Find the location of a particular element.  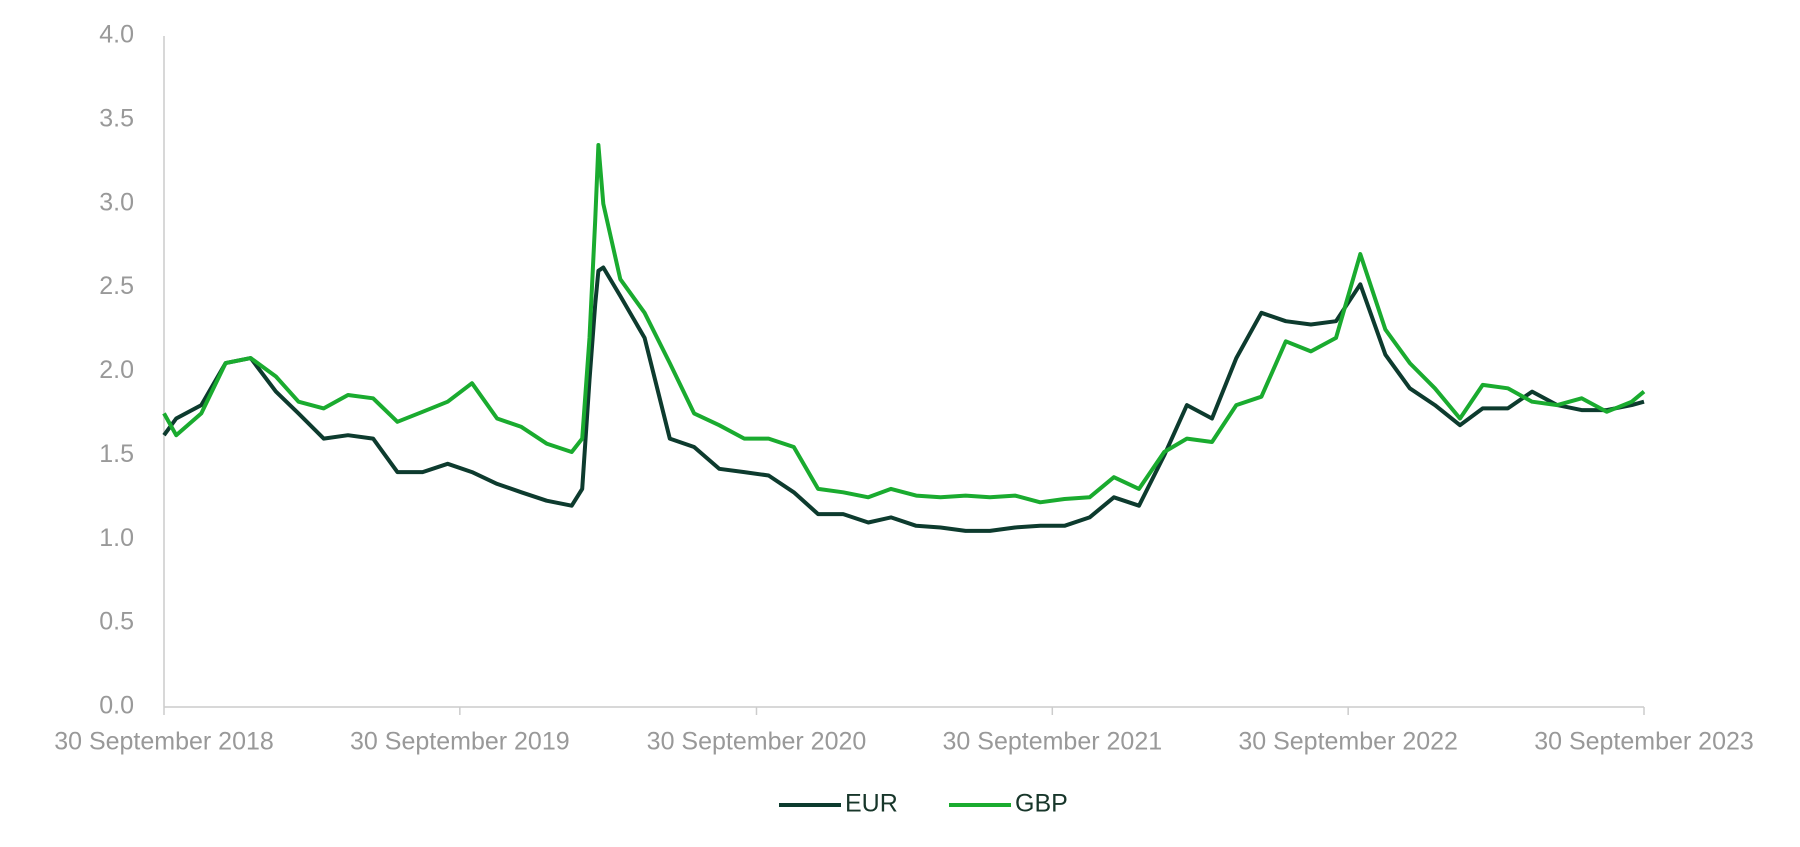

x-tick-label: 30 September 2023 is located at coordinates (1644, 742).